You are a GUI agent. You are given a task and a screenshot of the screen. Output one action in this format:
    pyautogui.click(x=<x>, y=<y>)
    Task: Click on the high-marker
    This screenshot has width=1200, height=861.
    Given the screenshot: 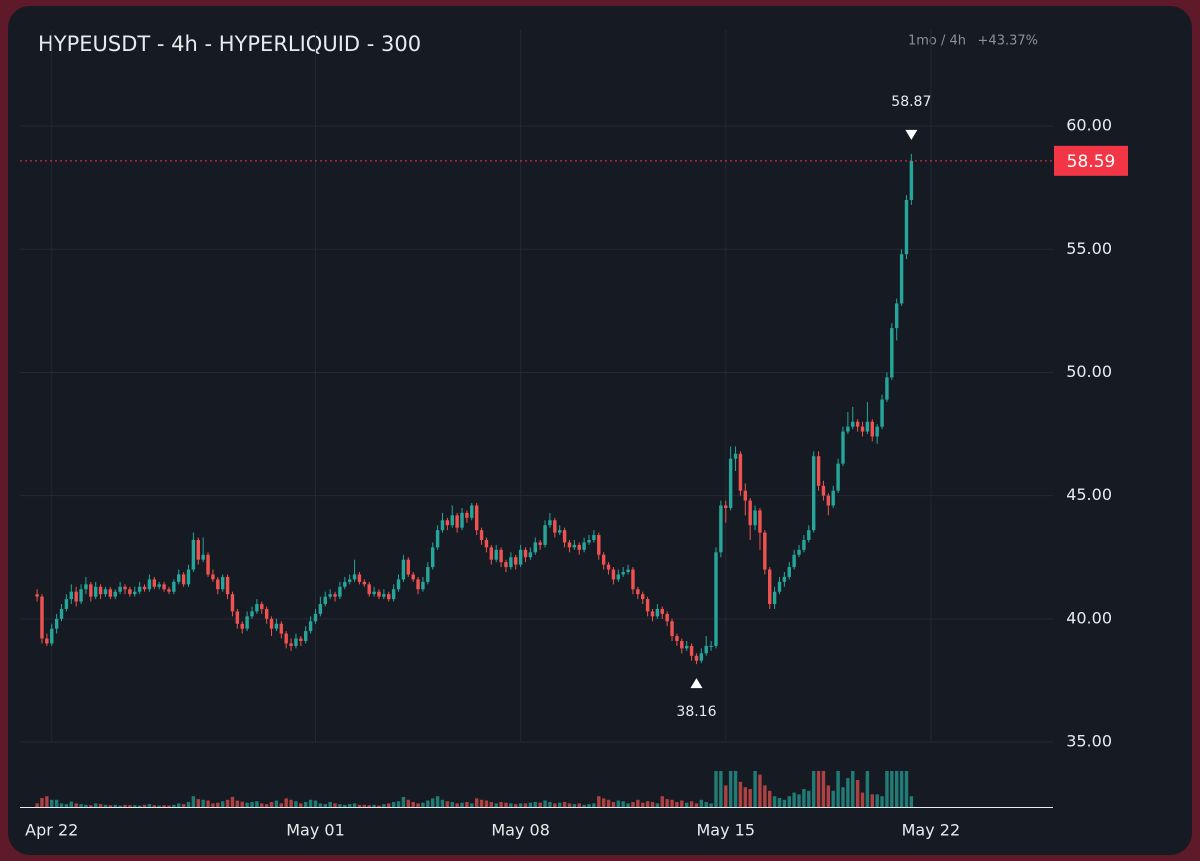 What is the action you would take?
    pyautogui.click(x=911, y=134)
    